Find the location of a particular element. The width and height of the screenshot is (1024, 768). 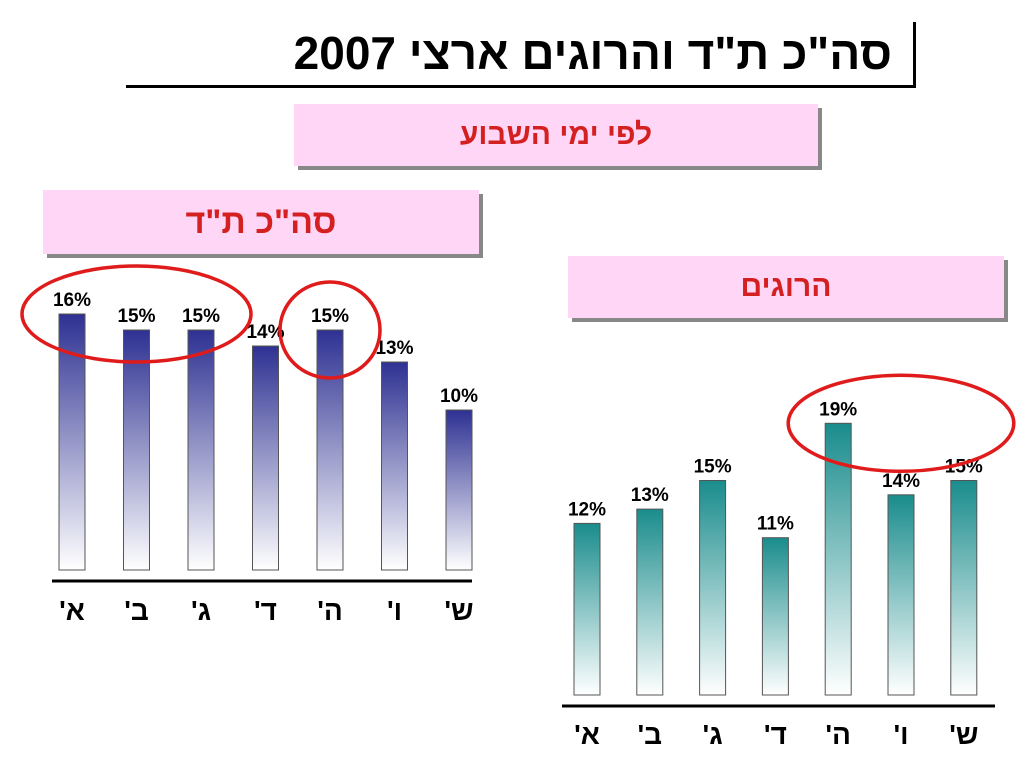

data-label: 16% is located at coordinates (72, 300).